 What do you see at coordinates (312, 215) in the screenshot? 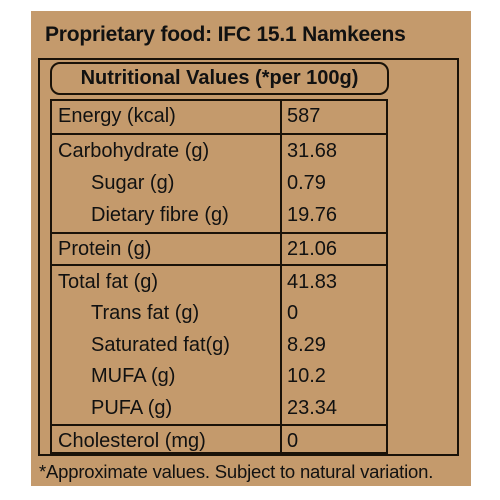
I see `row-value: 19.76` at bounding box center [312, 215].